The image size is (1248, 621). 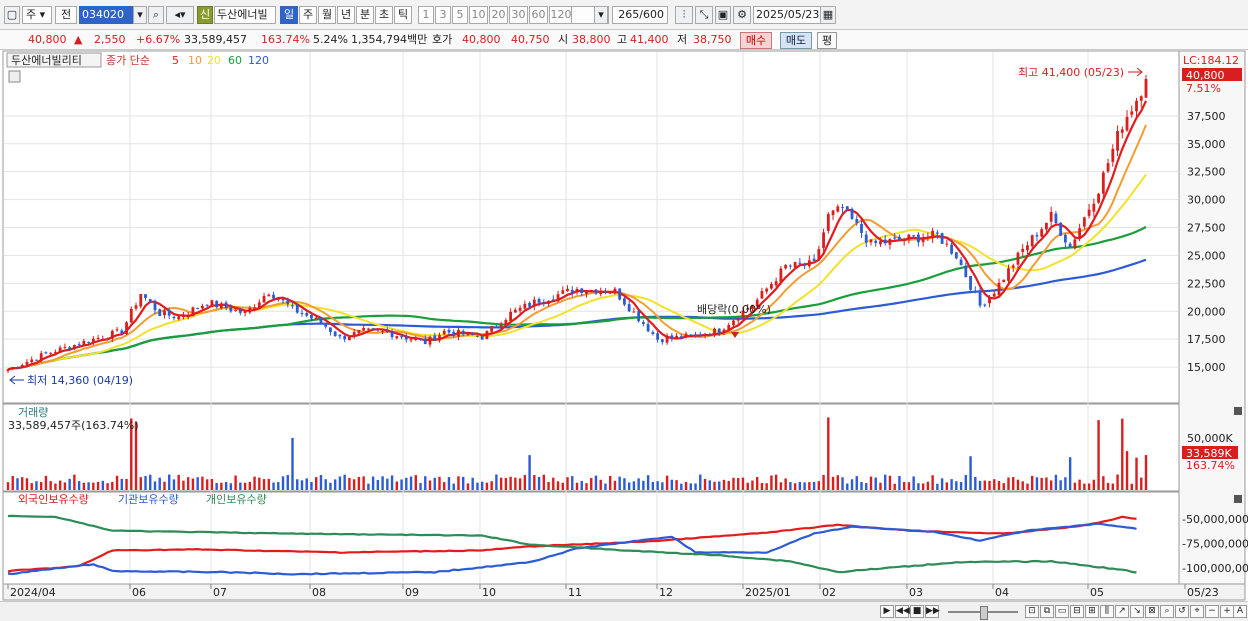 I want to click on period-tab-5: 초, so click(x=384, y=15).